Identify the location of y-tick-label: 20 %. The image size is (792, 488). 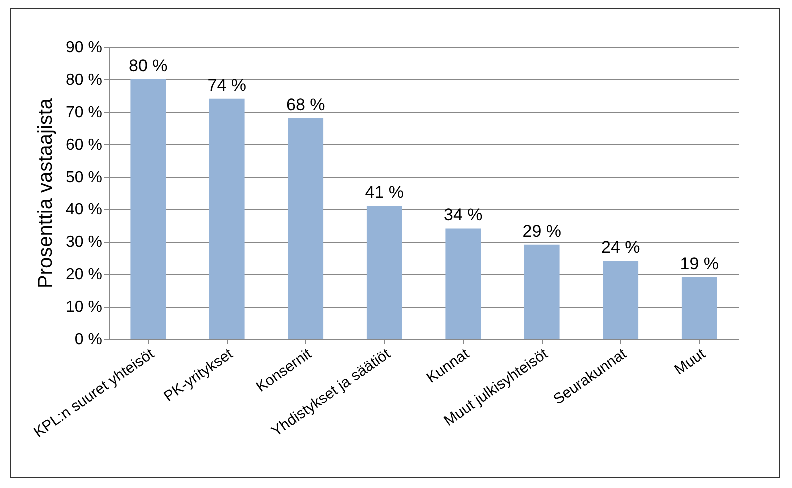
(84, 275).